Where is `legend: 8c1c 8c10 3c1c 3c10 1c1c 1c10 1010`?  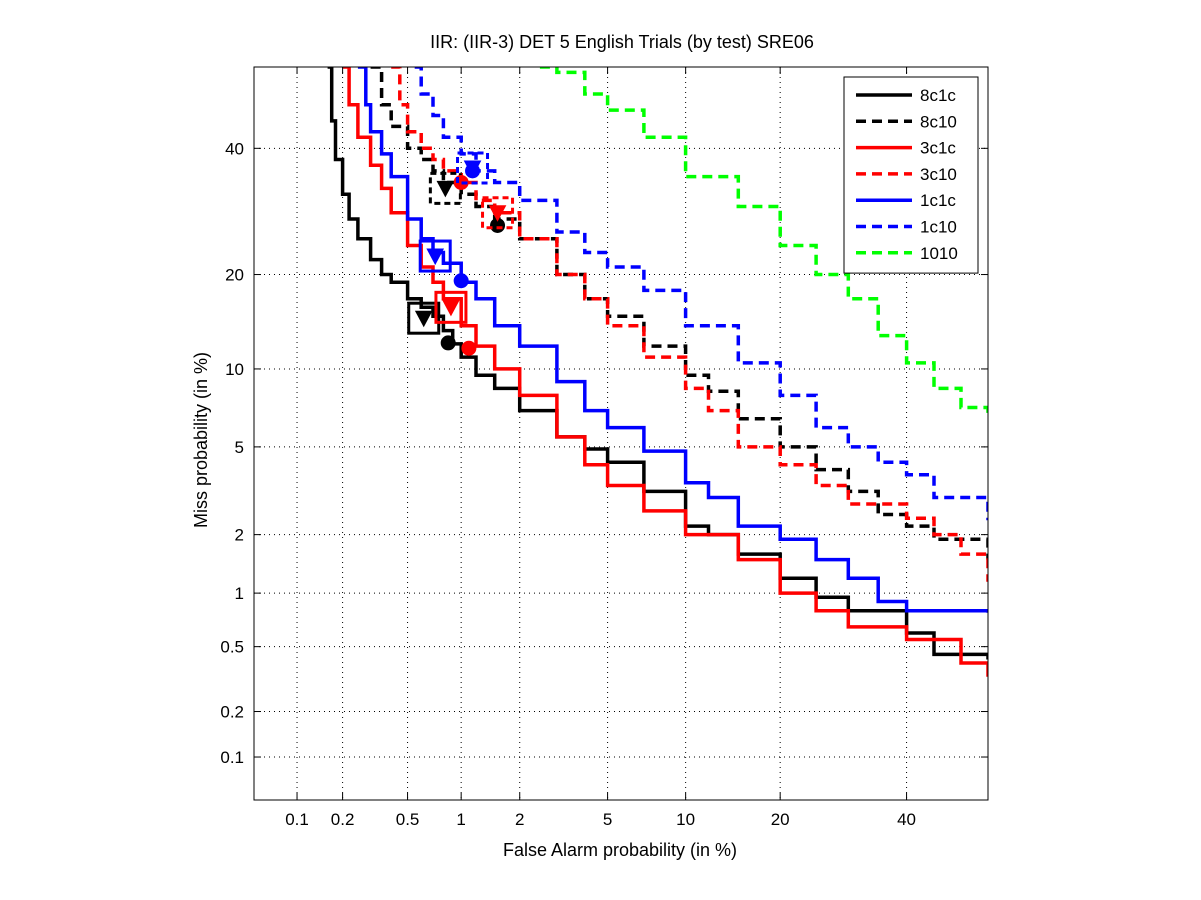 legend: 8c1c 8c10 3c1c 3c10 1c1c 1c10 1010 is located at coordinates (911, 175).